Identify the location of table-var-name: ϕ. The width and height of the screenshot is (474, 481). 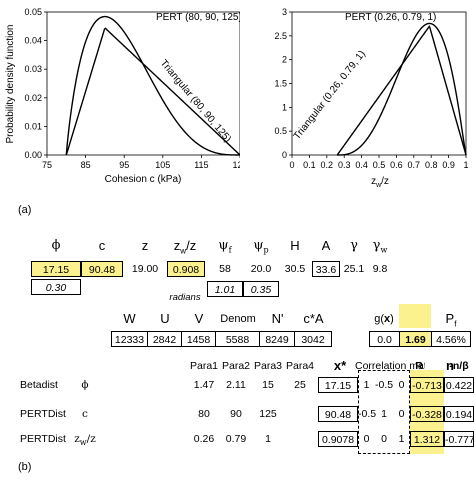
(85, 385).